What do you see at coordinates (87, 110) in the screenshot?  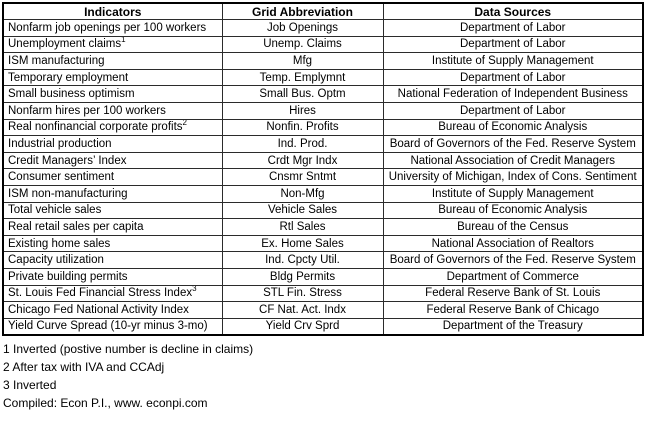 I see `indicator-label: Nonfarm hires per 100 workers` at bounding box center [87, 110].